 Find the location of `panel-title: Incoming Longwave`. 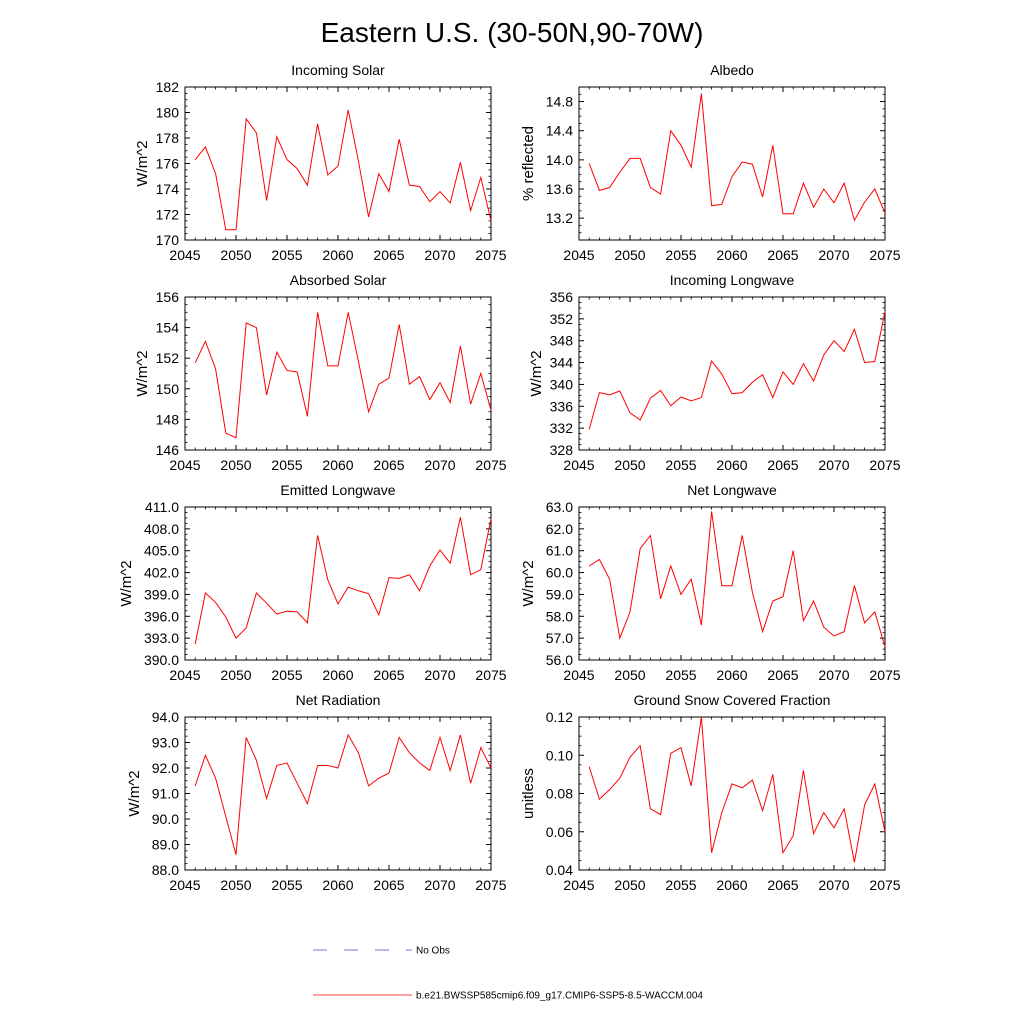

panel-title: Incoming Longwave is located at coordinates (732, 280).